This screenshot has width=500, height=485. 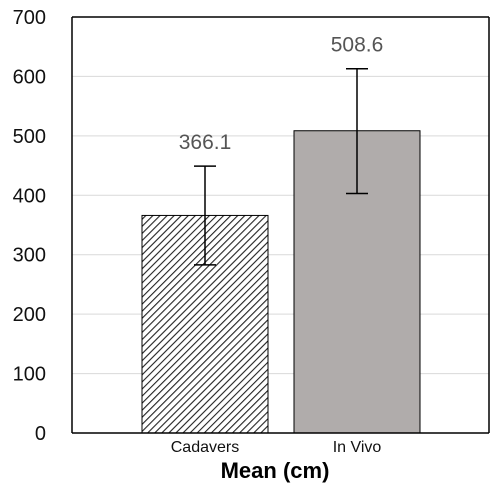 I want to click on y-tick-label: 400, so click(x=29, y=196).